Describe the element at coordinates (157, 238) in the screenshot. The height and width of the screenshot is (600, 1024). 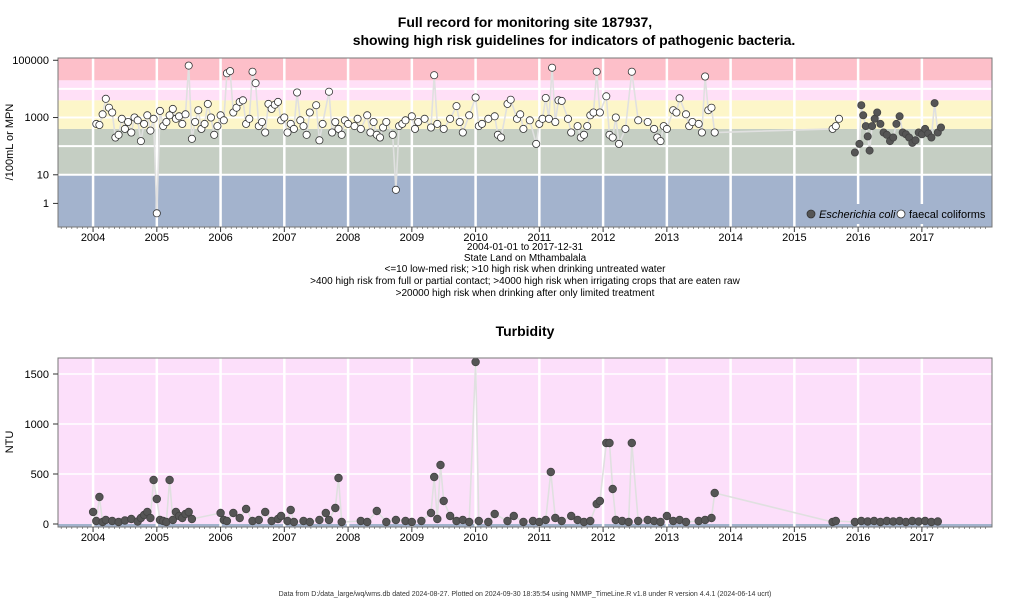
I see `x-tick-label-2005: 2005` at that location.